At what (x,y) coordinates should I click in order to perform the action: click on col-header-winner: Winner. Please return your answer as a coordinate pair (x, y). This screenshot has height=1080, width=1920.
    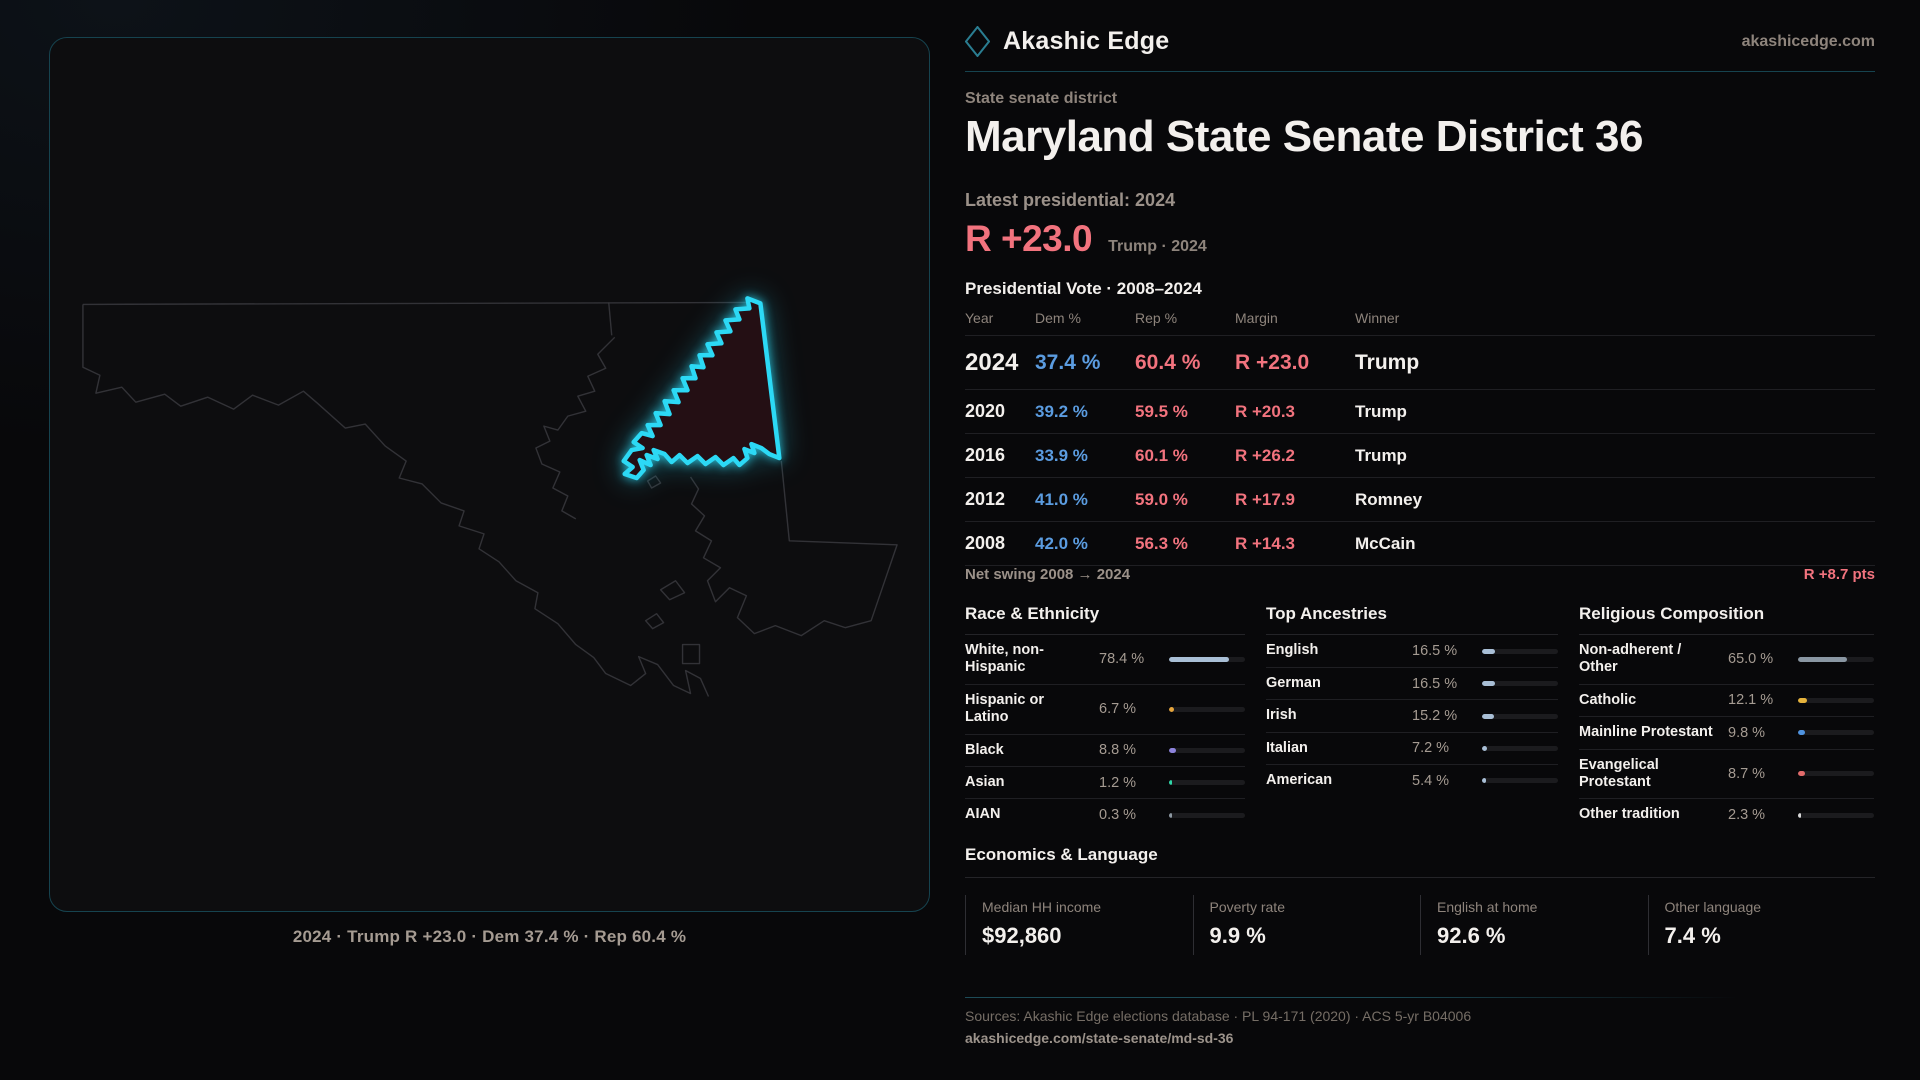
    Looking at the image, I should click on (1377, 318).